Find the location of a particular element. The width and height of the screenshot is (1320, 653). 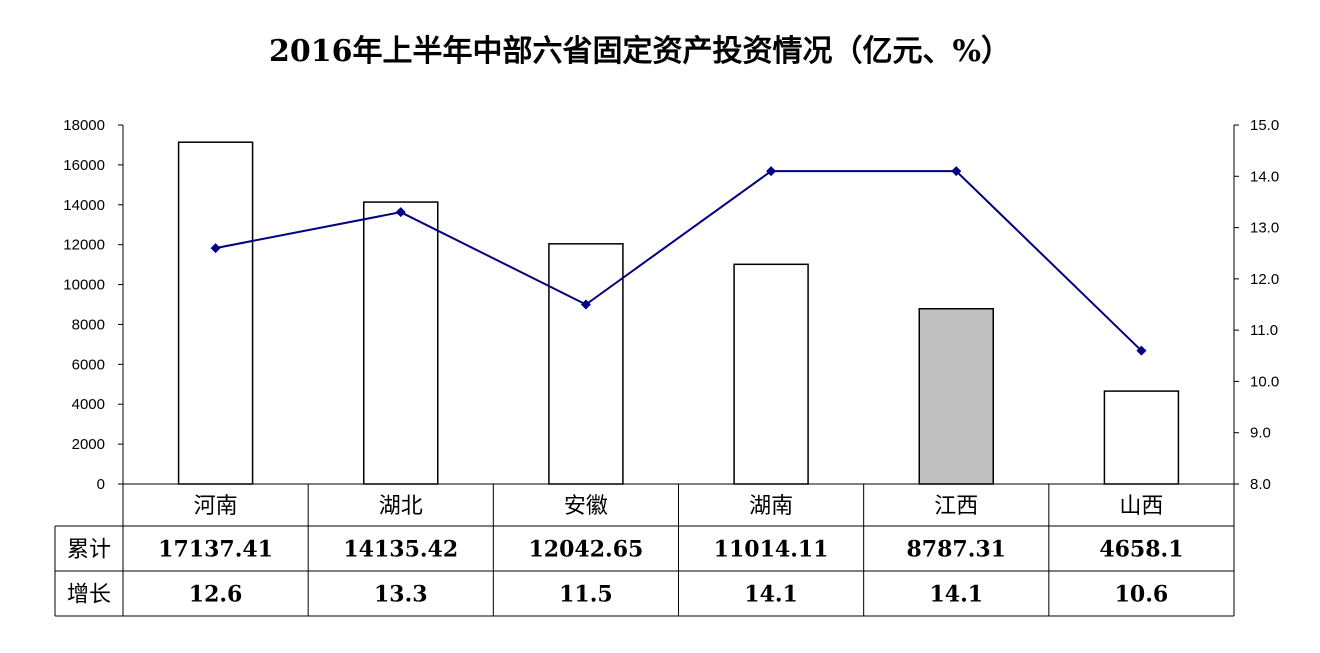

table-cell: 4658.1 is located at coordinates (1141, 550).